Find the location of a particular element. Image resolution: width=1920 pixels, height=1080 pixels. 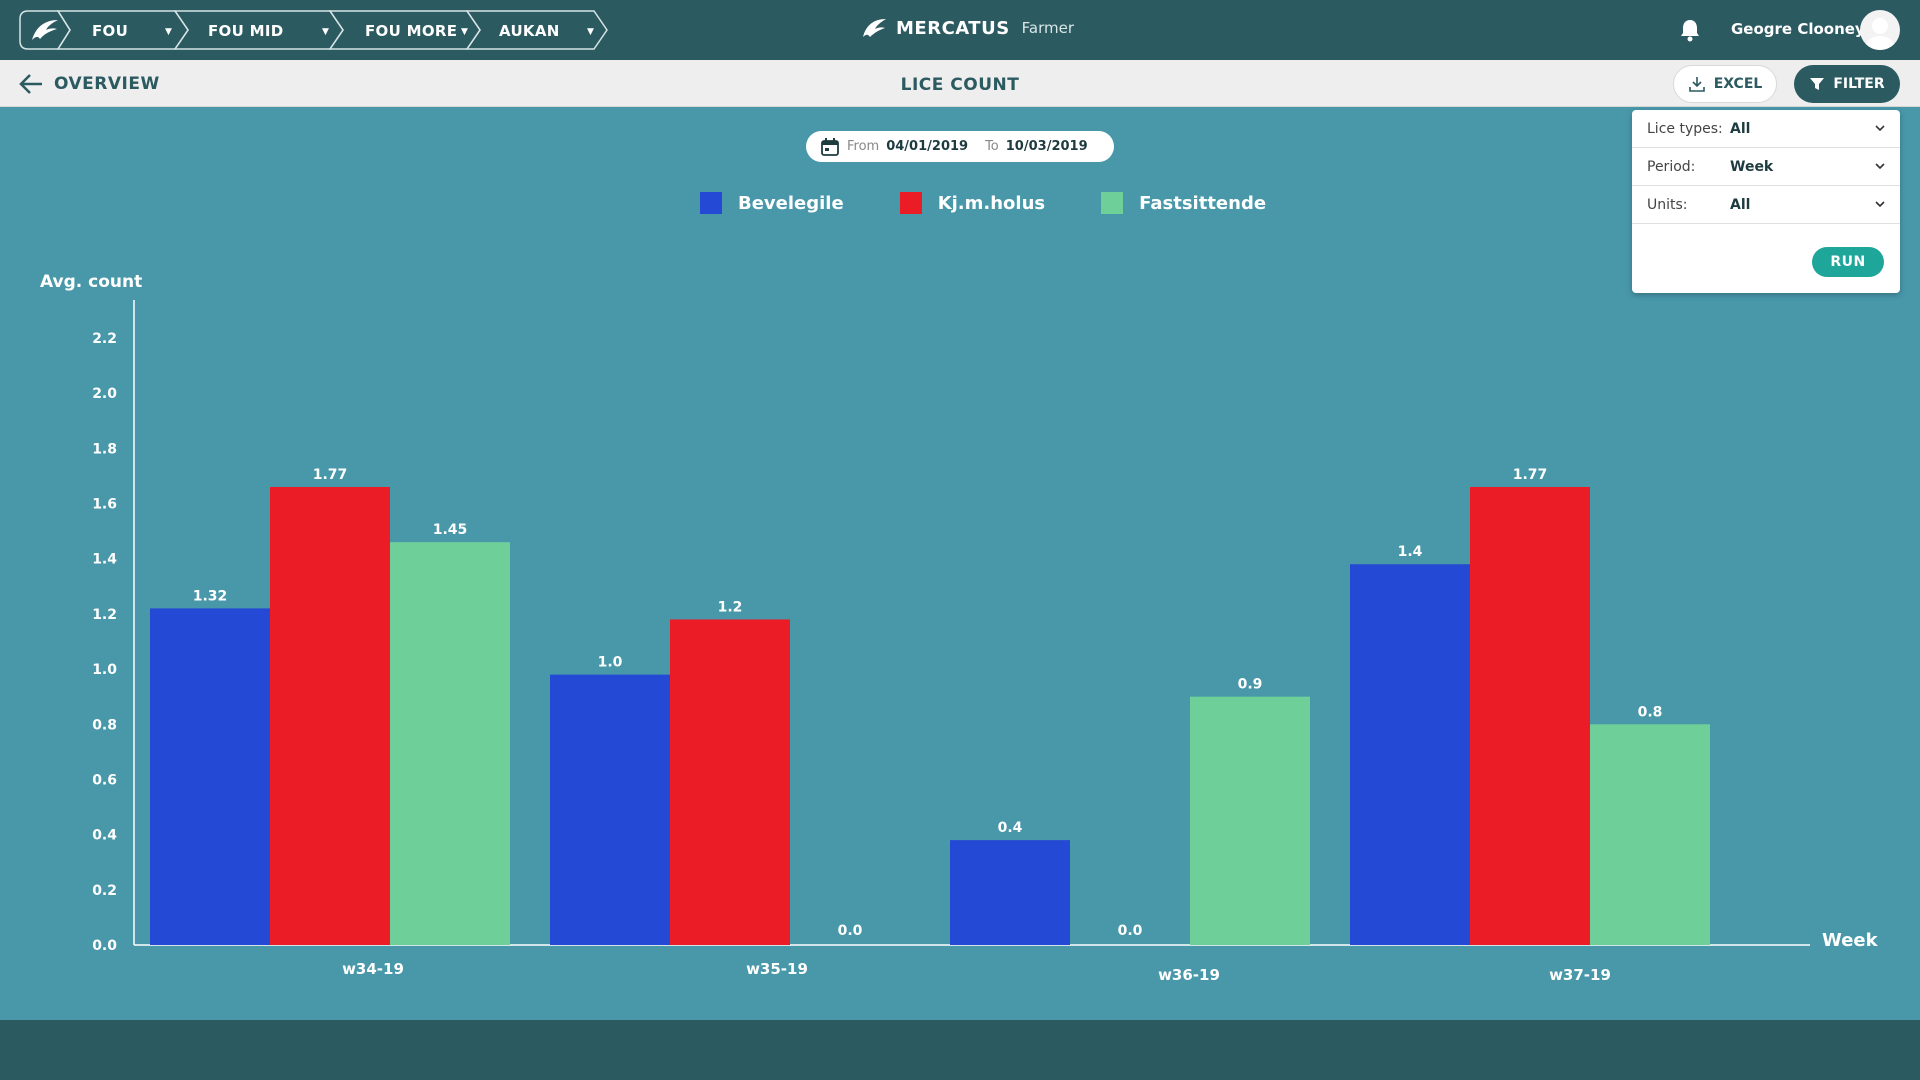

y-tick-label: 1.8 is located at coordinates (104, 449).